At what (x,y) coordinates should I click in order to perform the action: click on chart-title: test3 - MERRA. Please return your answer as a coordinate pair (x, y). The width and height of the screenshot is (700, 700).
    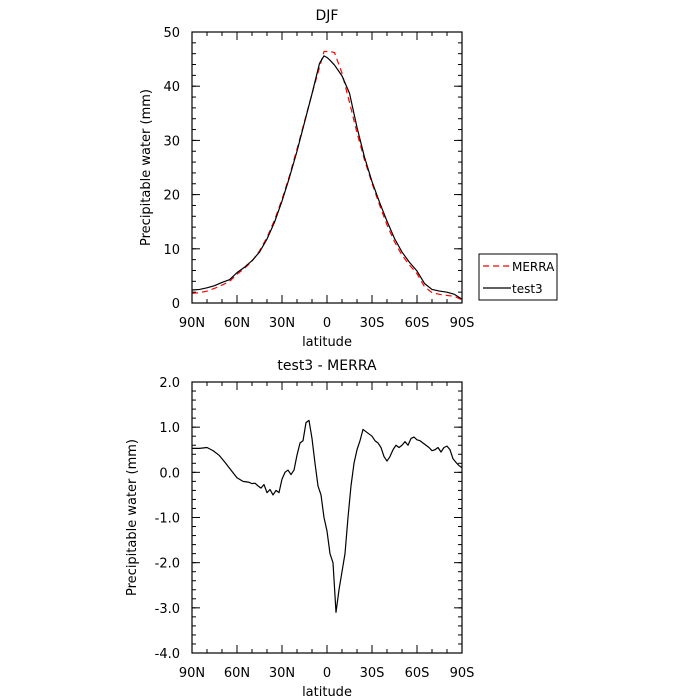
    Looking at the image, I should click on (327, 366).